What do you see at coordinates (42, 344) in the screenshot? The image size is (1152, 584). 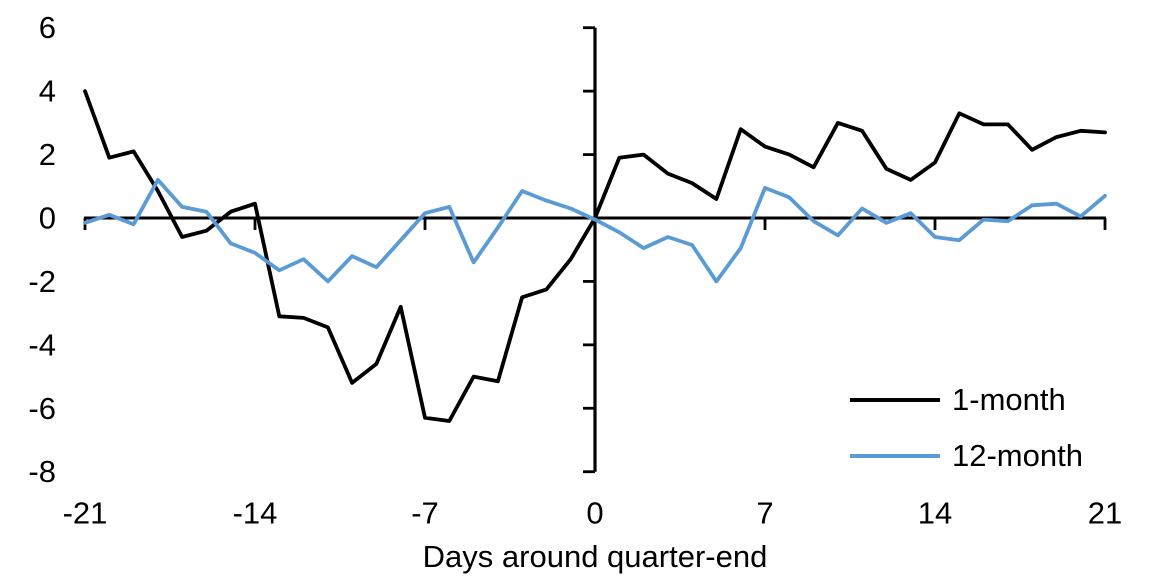 I see `y-tick-label: -4` at bounding box center [42, 344].